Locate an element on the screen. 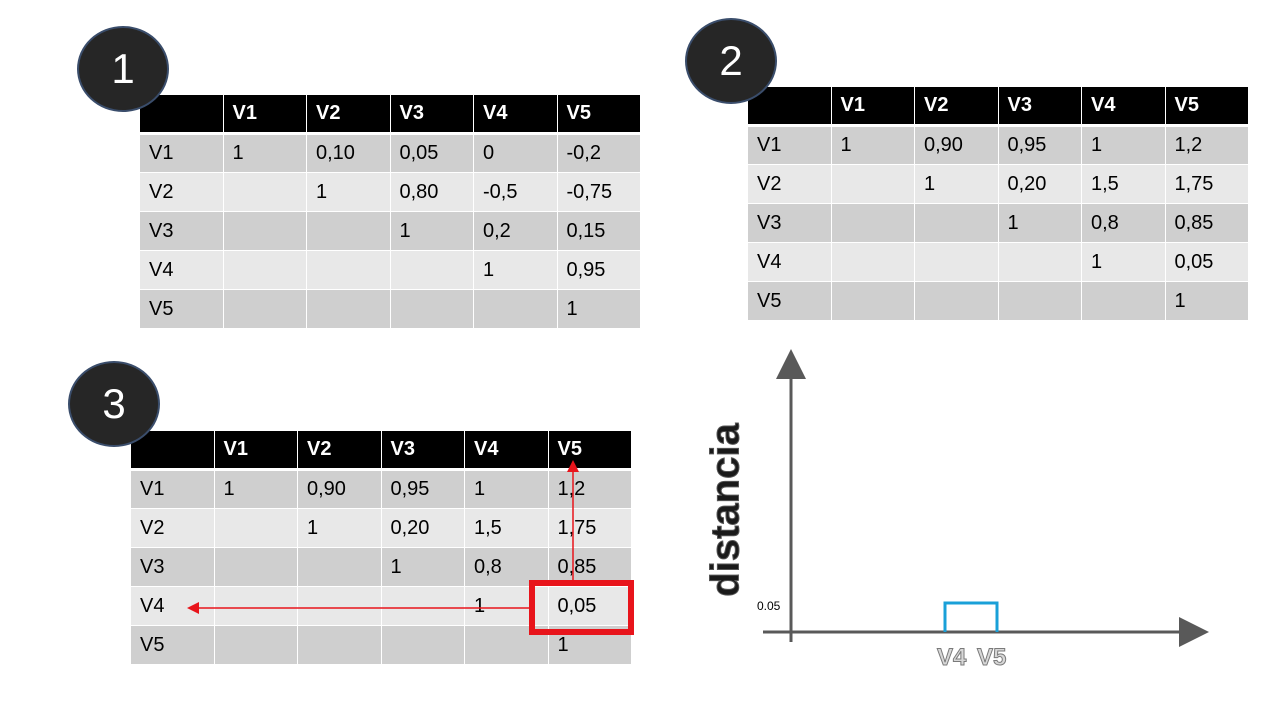  table-row: V4 1 0,05 is located at coordinates (381, 606).